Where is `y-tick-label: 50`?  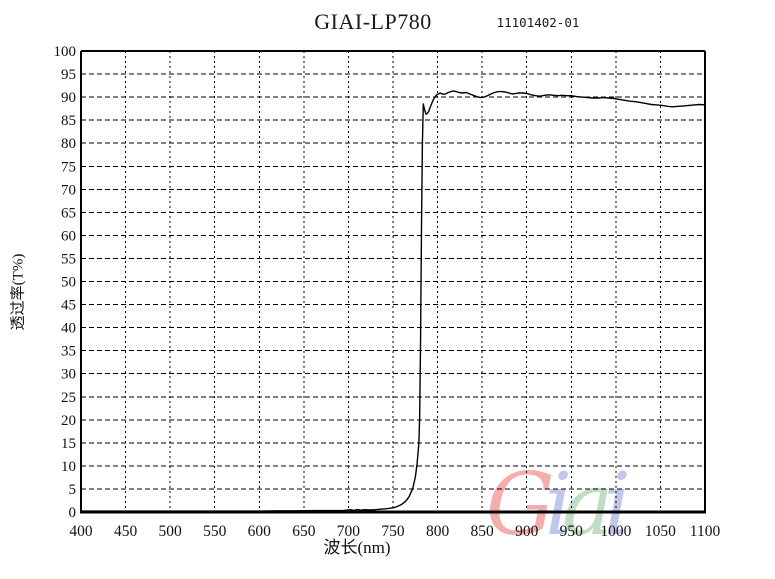 y-tick-label: 50 is located at coordinates (68, 283).